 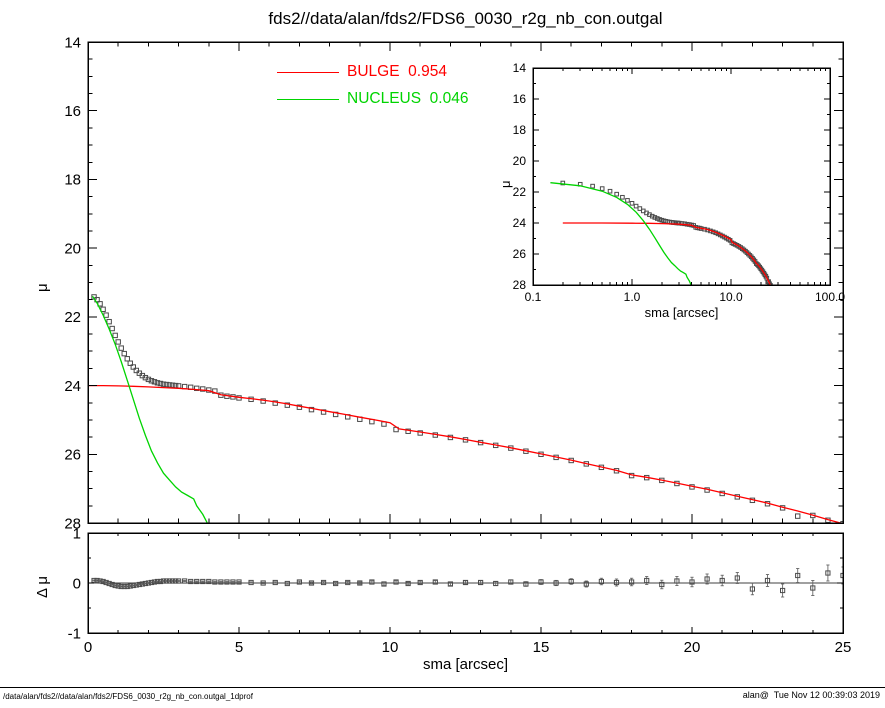 I want to click on legend-swatch-bulge, so click(x=308, y=72).